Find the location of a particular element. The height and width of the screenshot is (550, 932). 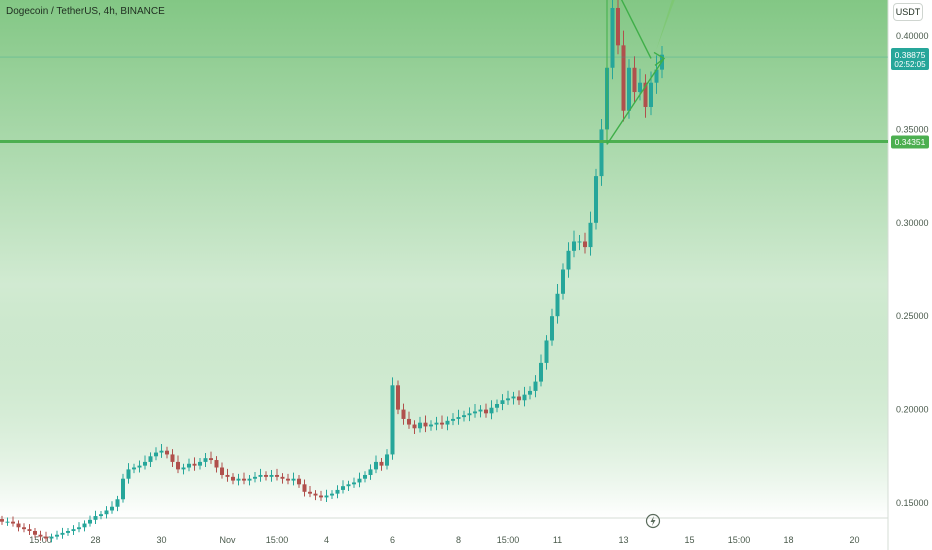

last-price-value: 0.38875 is located at coordinates (910, 55).